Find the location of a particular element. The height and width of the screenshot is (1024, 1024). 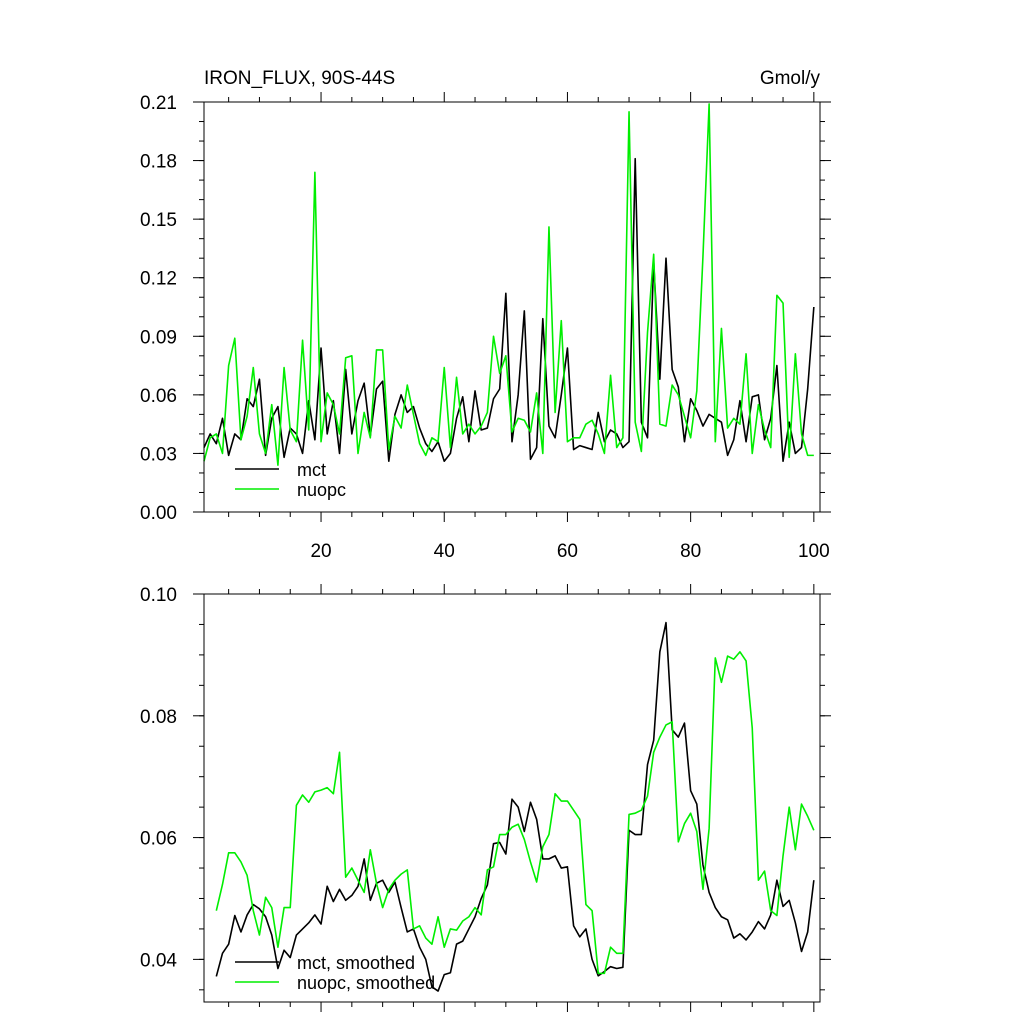

top-y-tick-label: 0.12 is located at coordinates (158, 279).